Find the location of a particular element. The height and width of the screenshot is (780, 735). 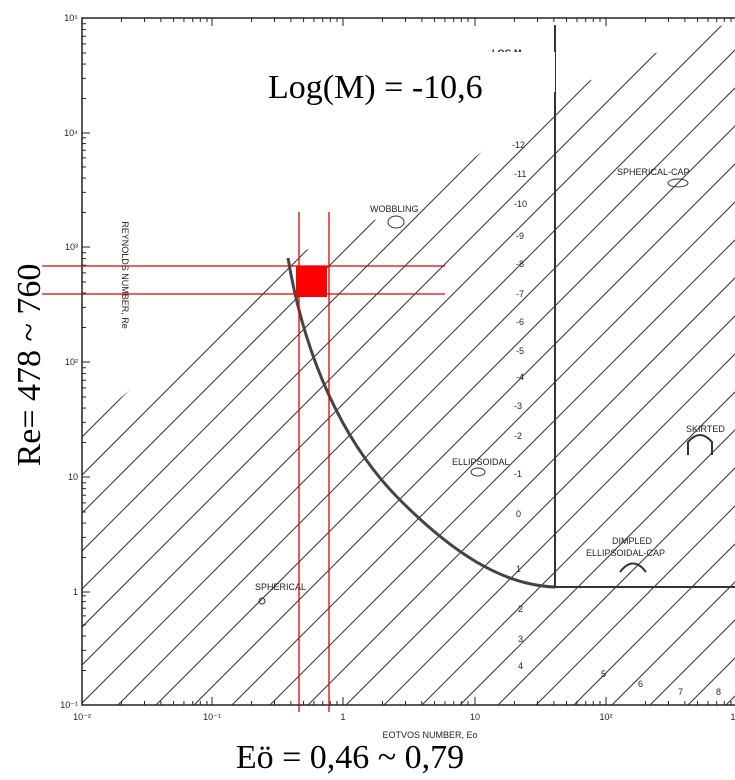

y-tick-label: 10⁵ is located at coordinates (71, 18).